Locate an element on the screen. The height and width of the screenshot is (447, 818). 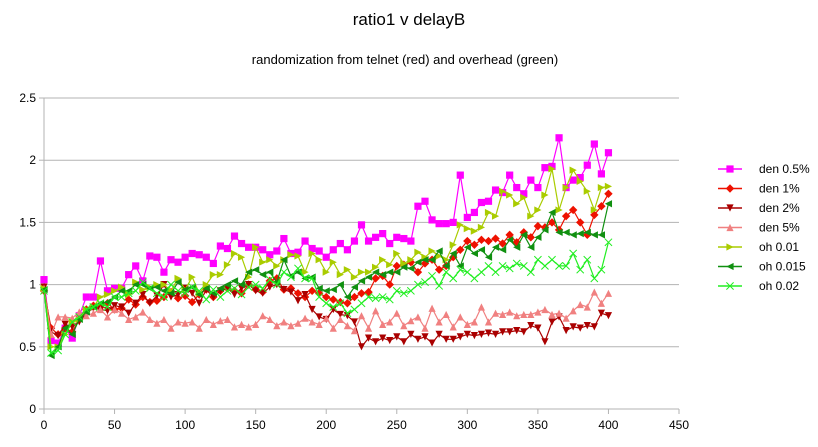
x-tick-label: 200 is located at coordinates (326, 425).